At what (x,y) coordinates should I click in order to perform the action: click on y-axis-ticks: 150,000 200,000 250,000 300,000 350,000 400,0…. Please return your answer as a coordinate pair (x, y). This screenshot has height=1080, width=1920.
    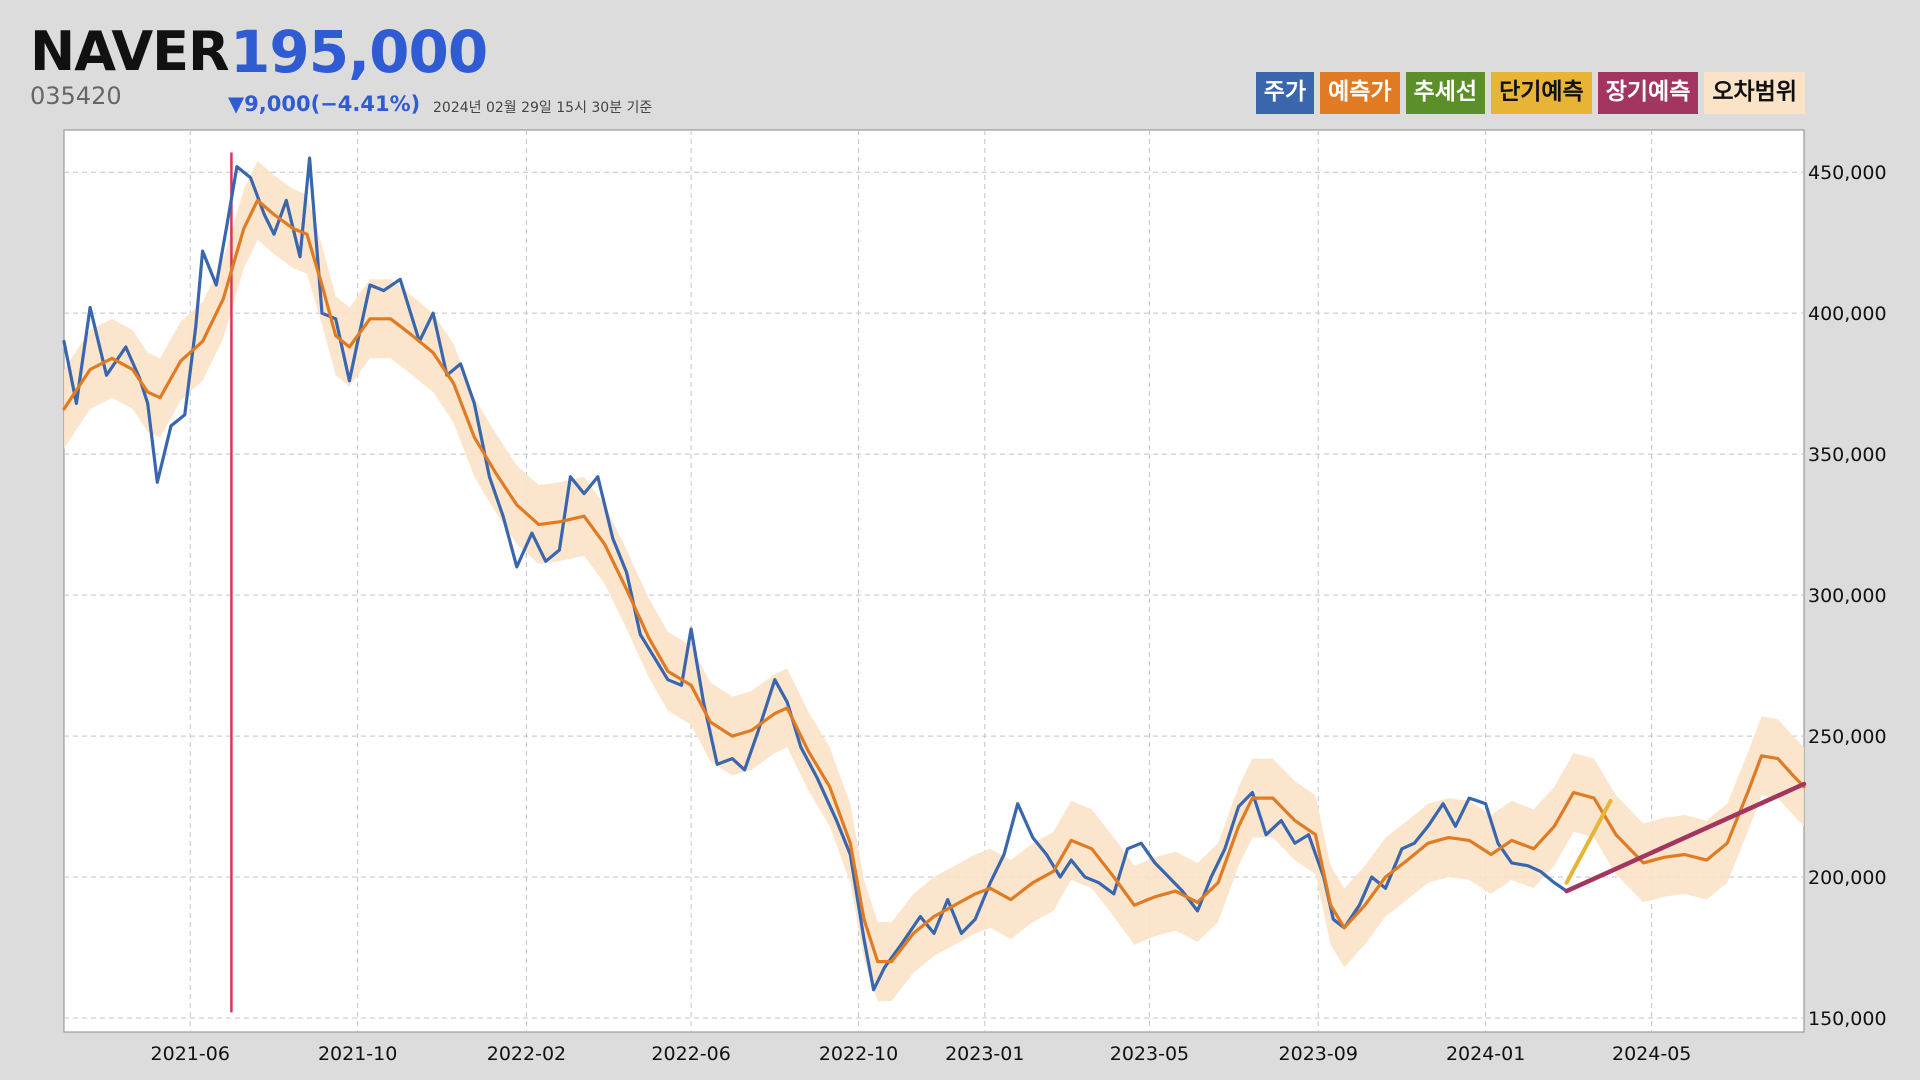
    Looking at the image, I should click on (1847, 596).